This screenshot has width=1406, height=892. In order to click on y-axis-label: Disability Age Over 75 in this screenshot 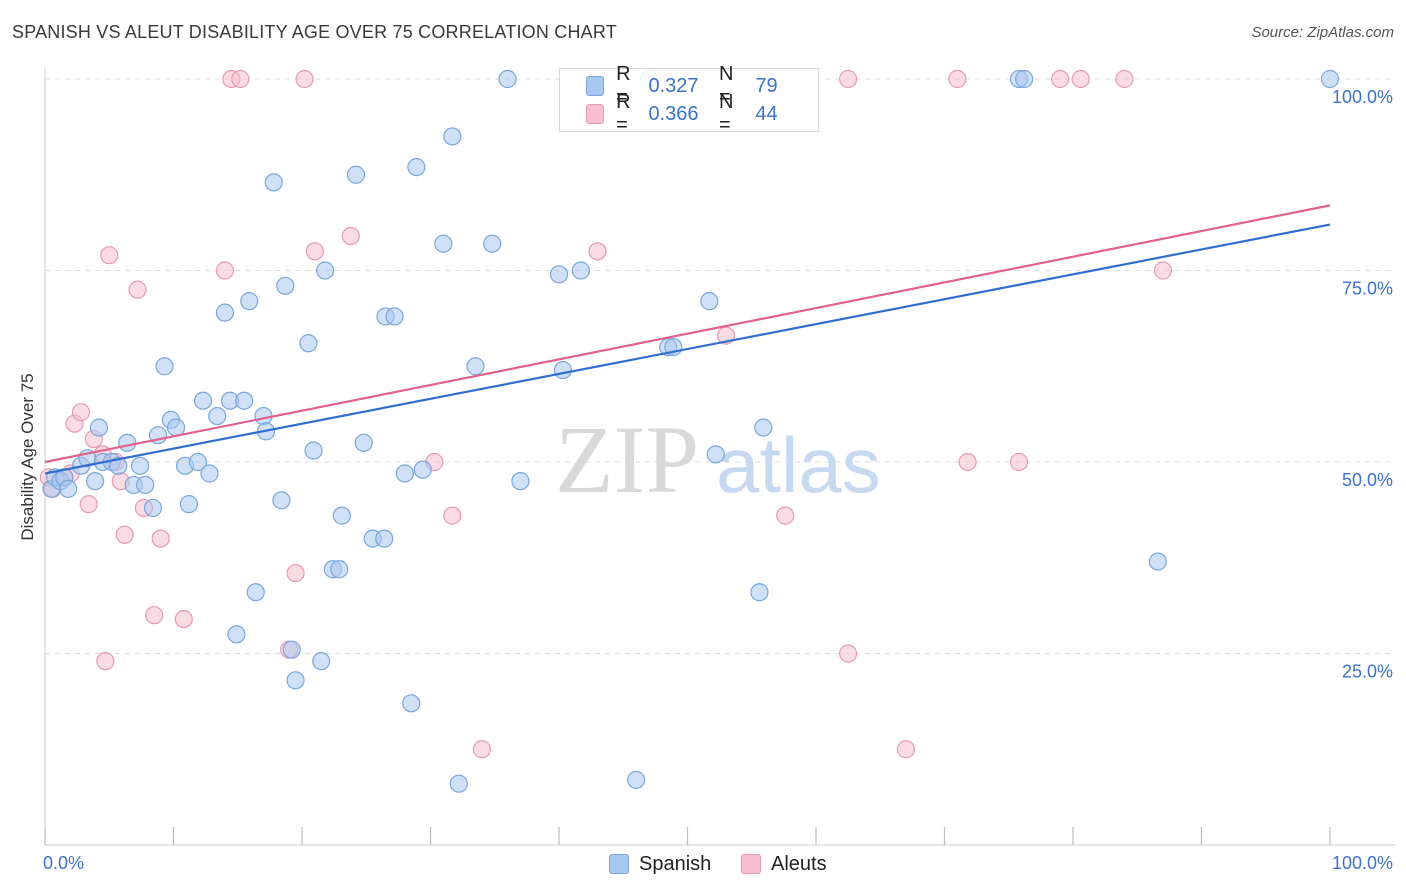, I will do `click(27, 457)`.